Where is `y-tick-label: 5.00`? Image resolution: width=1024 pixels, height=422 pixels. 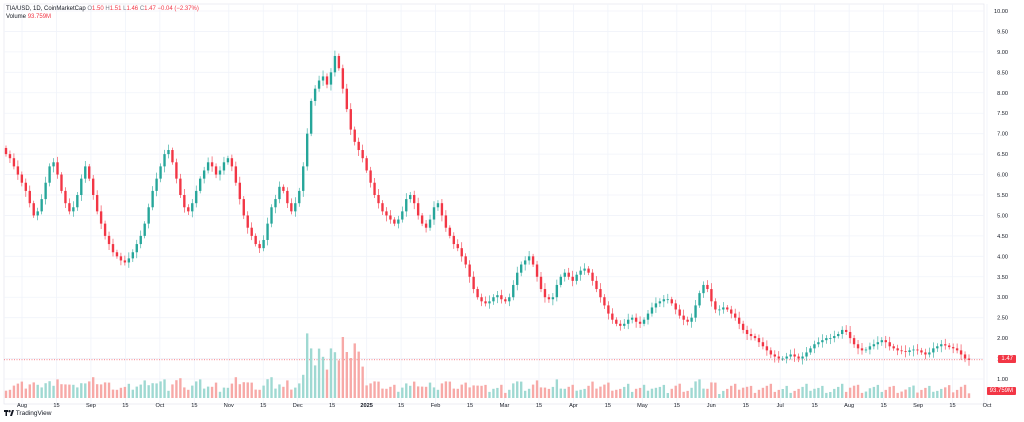
y-tick-label: 5.00 is located at coordinates (1002, 216).